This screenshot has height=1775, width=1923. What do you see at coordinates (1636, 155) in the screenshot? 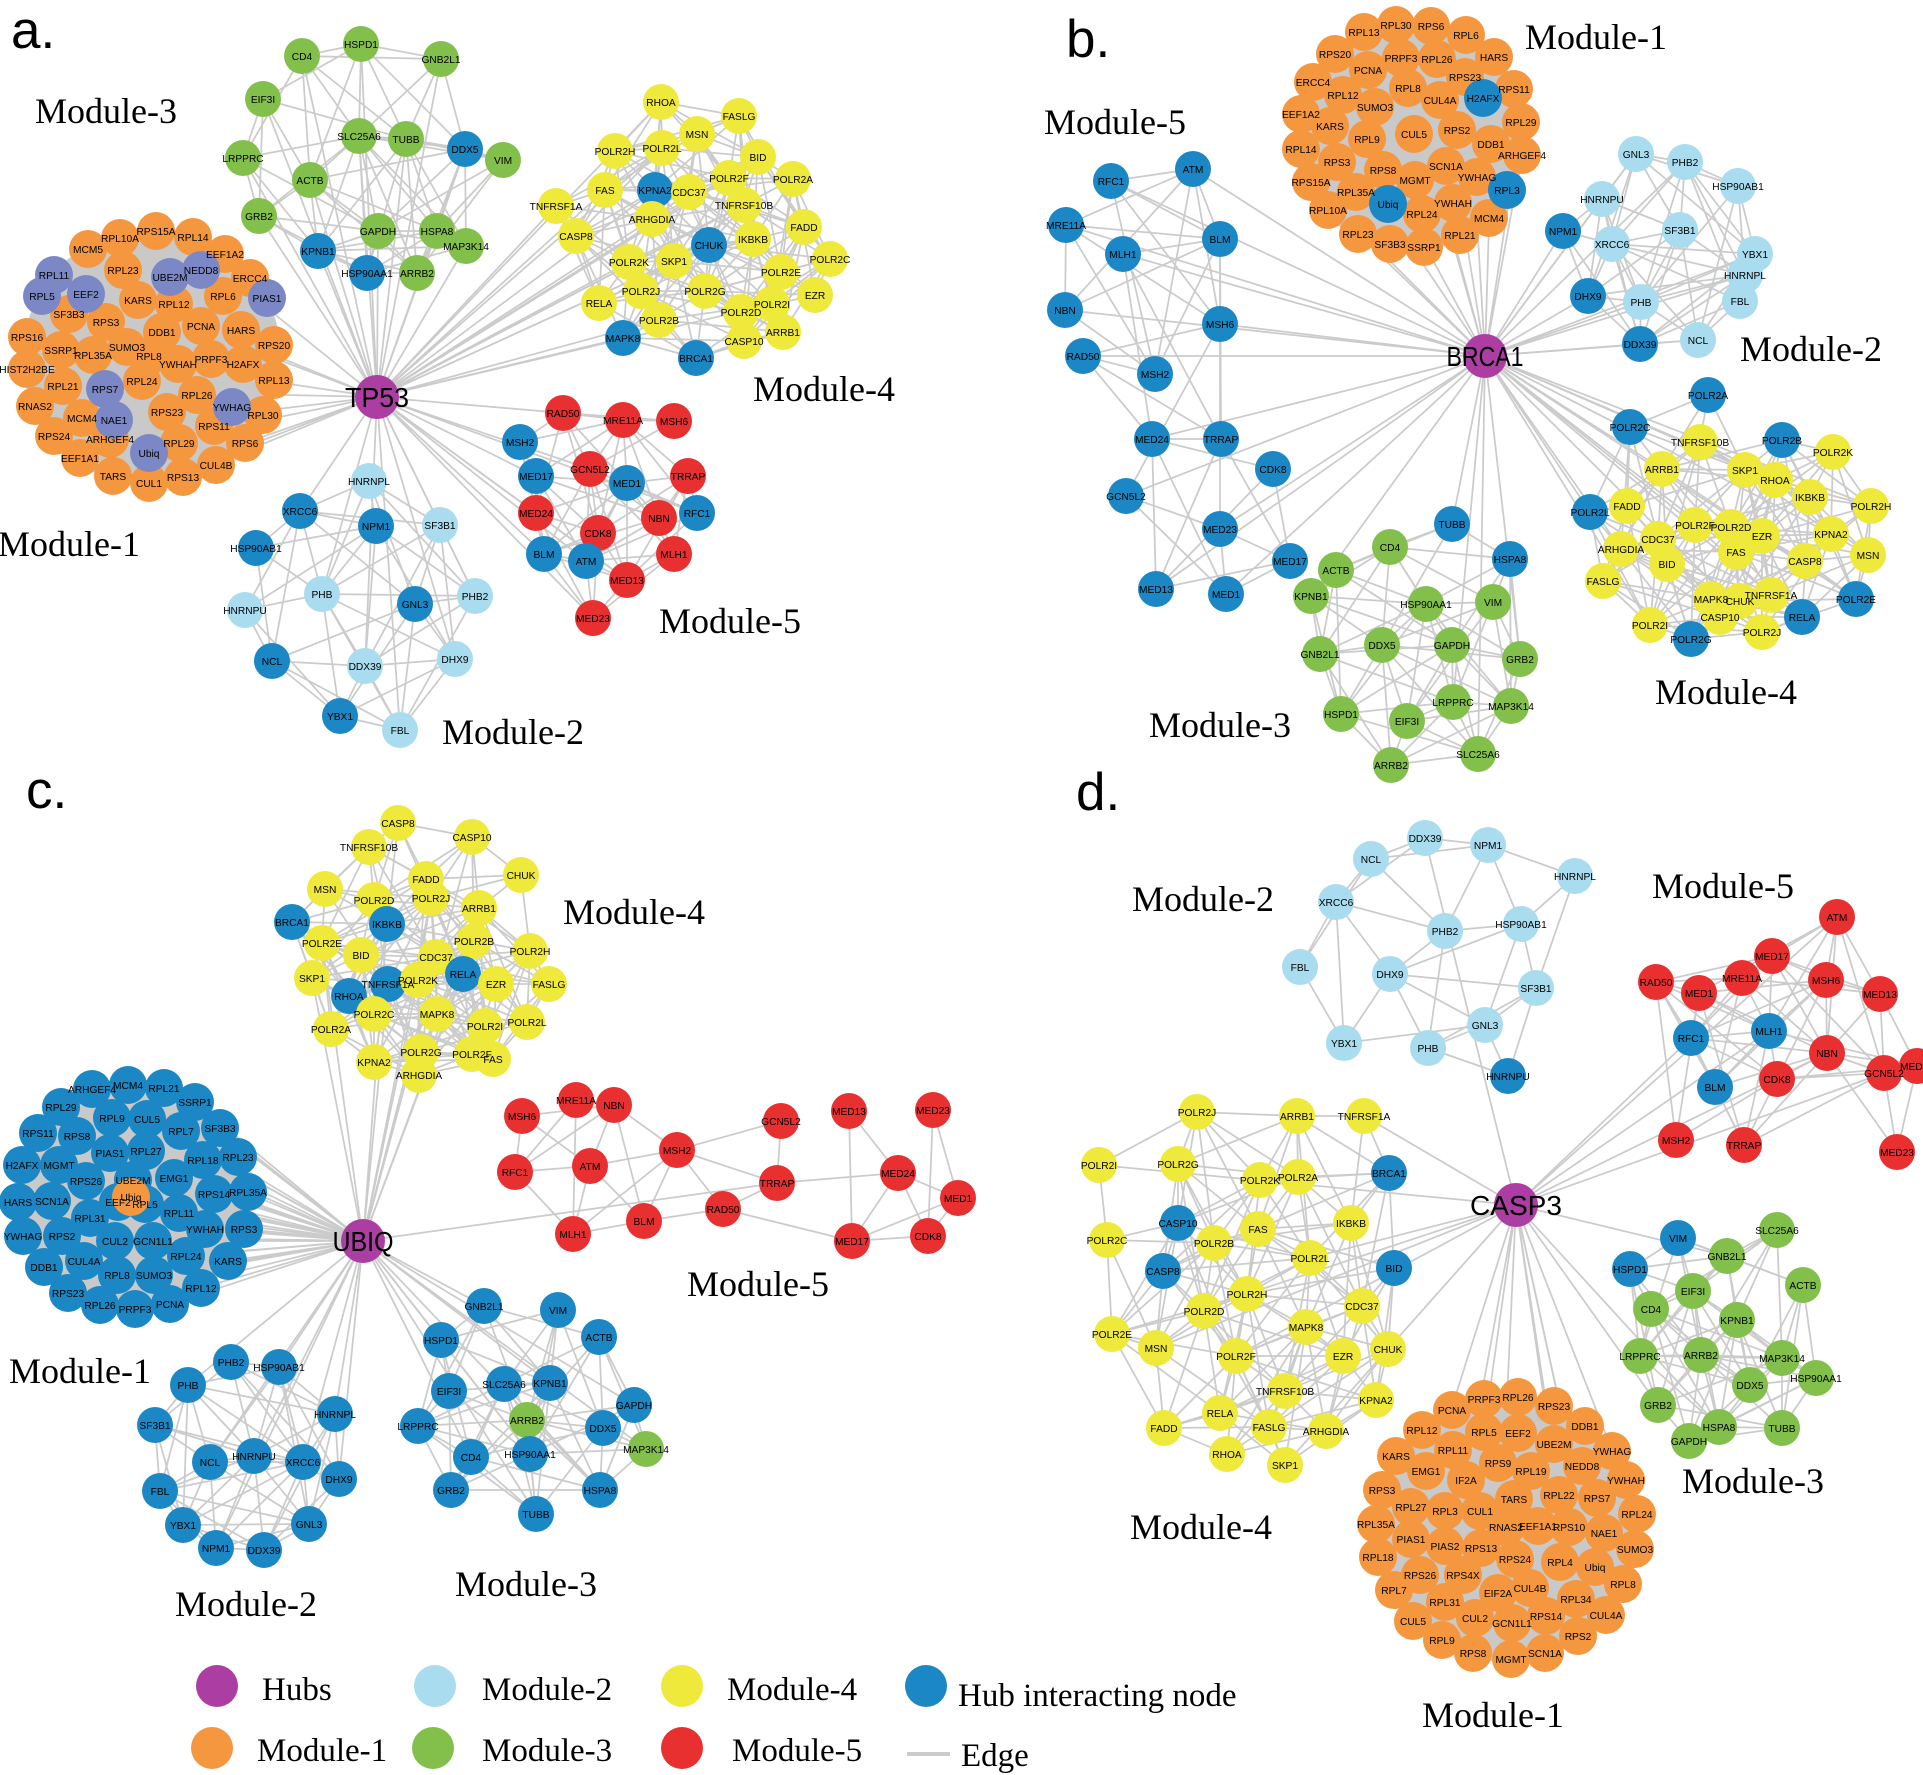
I see `svg-text: GNL3` at bounding box center [1636, 155].